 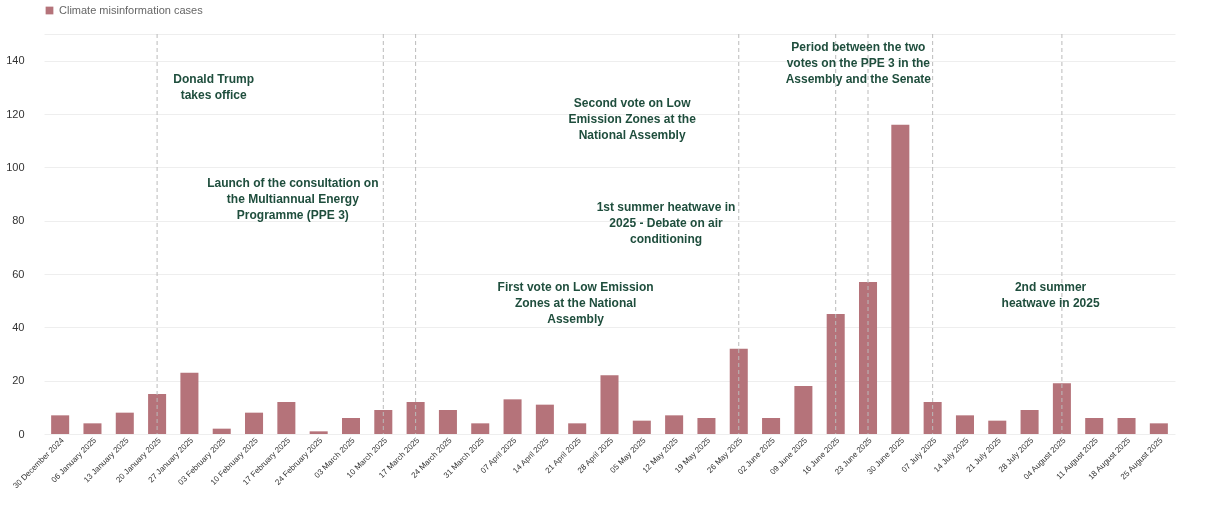 I want to click on annotation: Second vote on Low Emission Zones at the National Assembly, so click(x=632, y=119).